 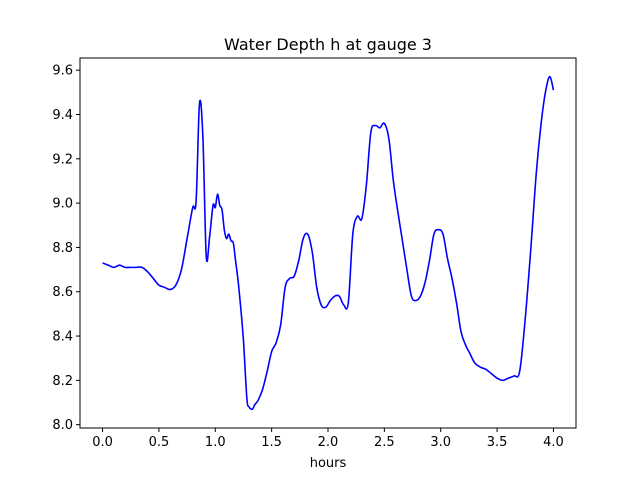 I want to click on x-tick-label: 0.5, so click(x=159, y=442).